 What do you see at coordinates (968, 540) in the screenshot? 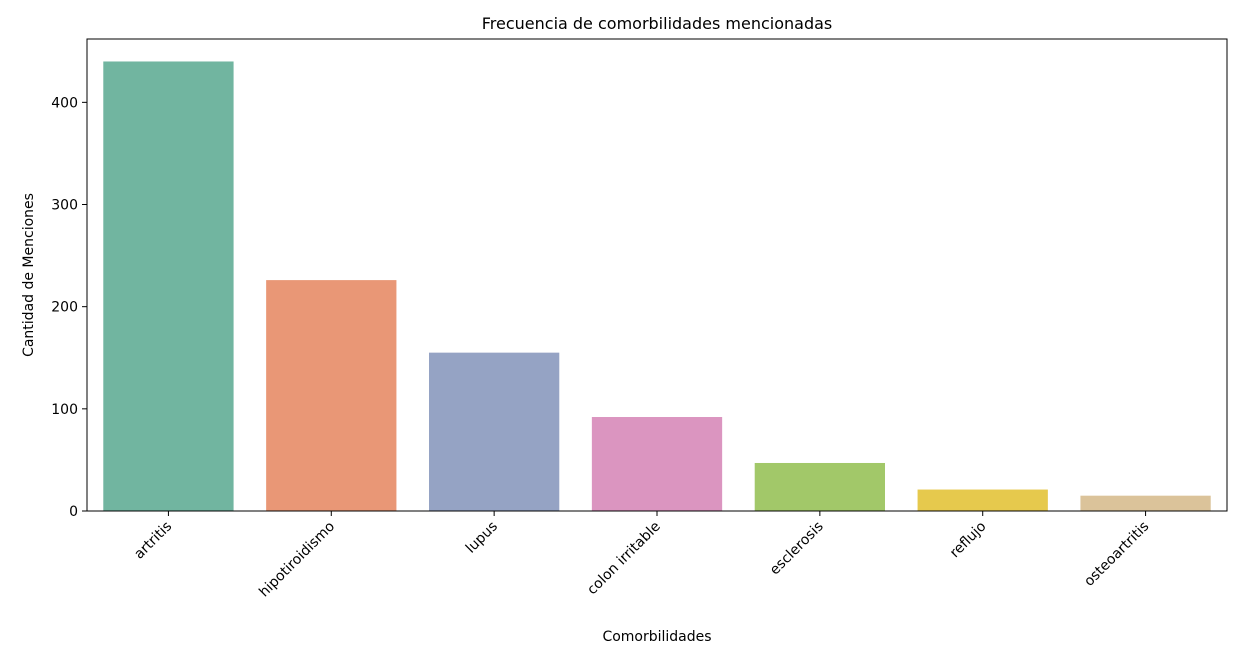
I see `x-tick-label: reflujo` at bounding box center [968, 540].